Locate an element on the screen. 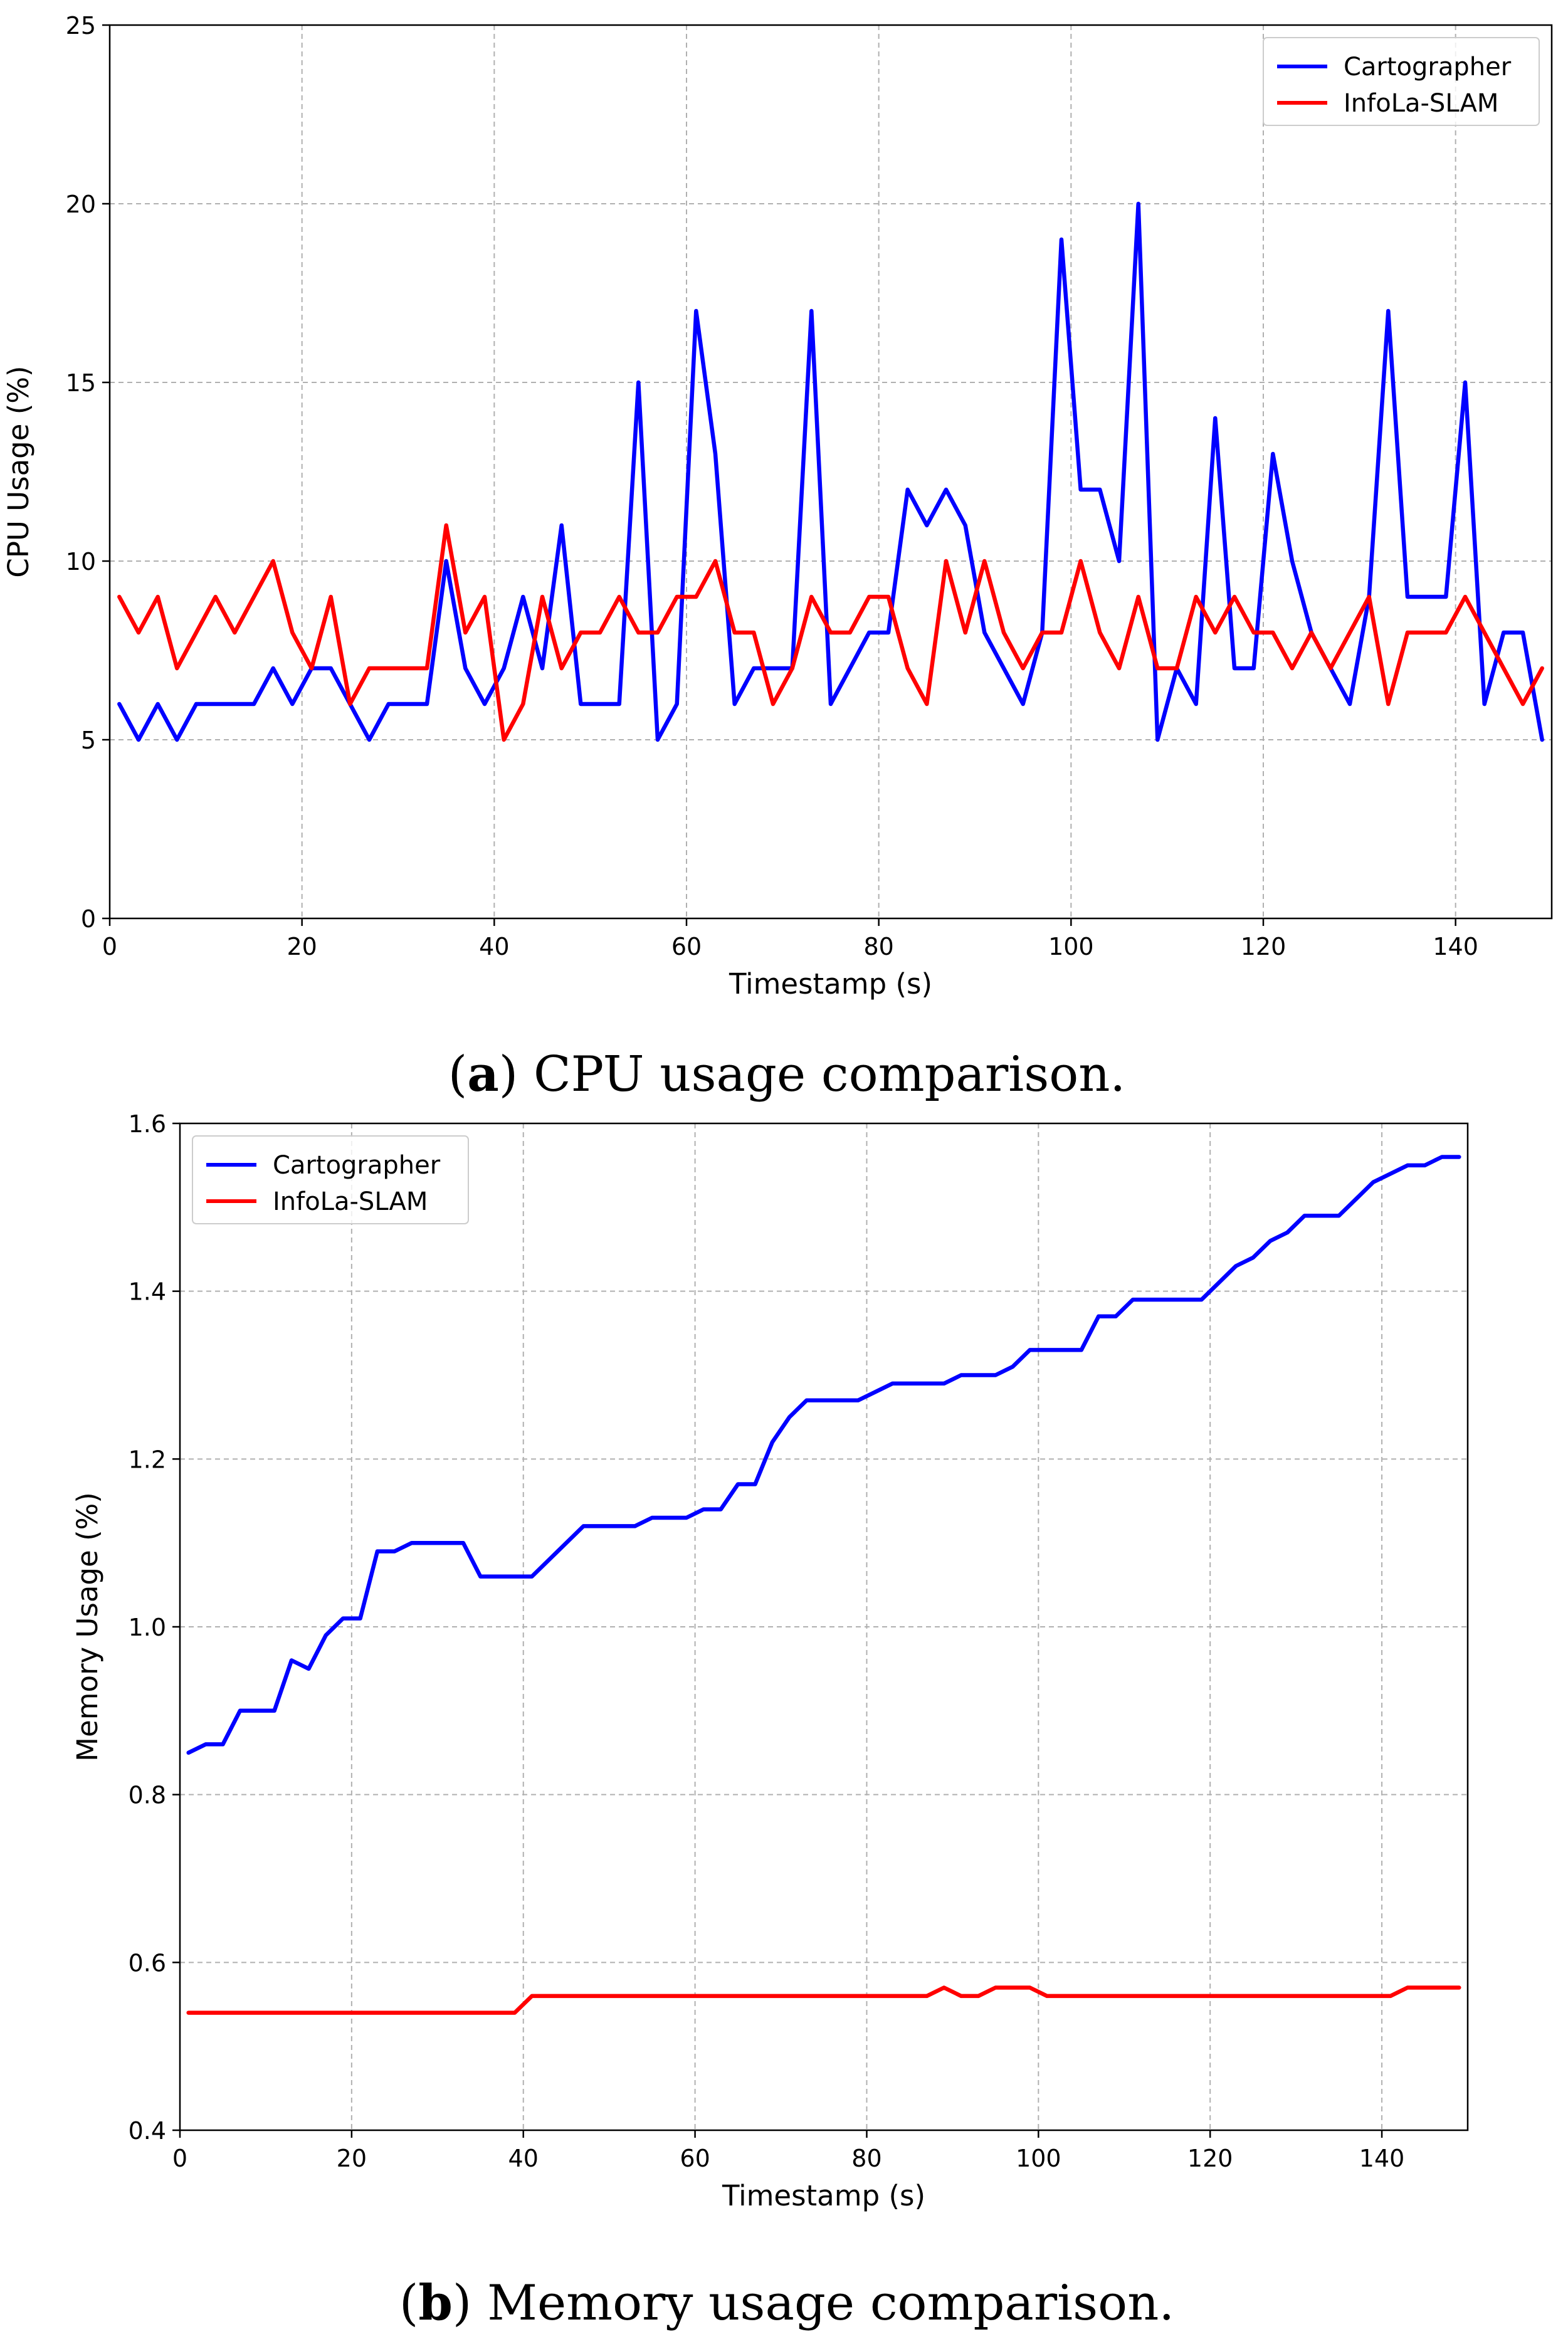 This screenshot has width=1568, height=2344. memory-caption-text: ) Memory usage comparison. is located at coordinates (813, 2303).